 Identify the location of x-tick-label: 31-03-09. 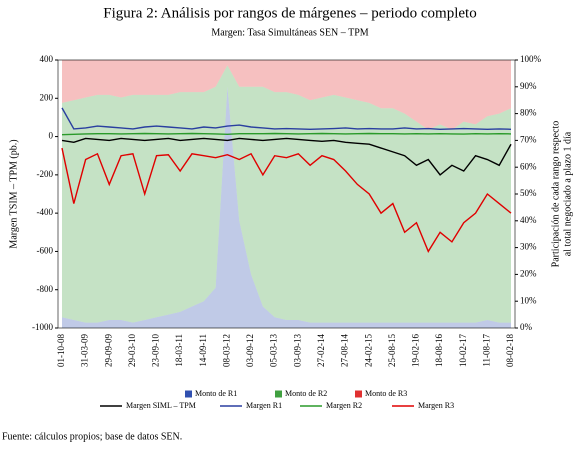
(85, 350).